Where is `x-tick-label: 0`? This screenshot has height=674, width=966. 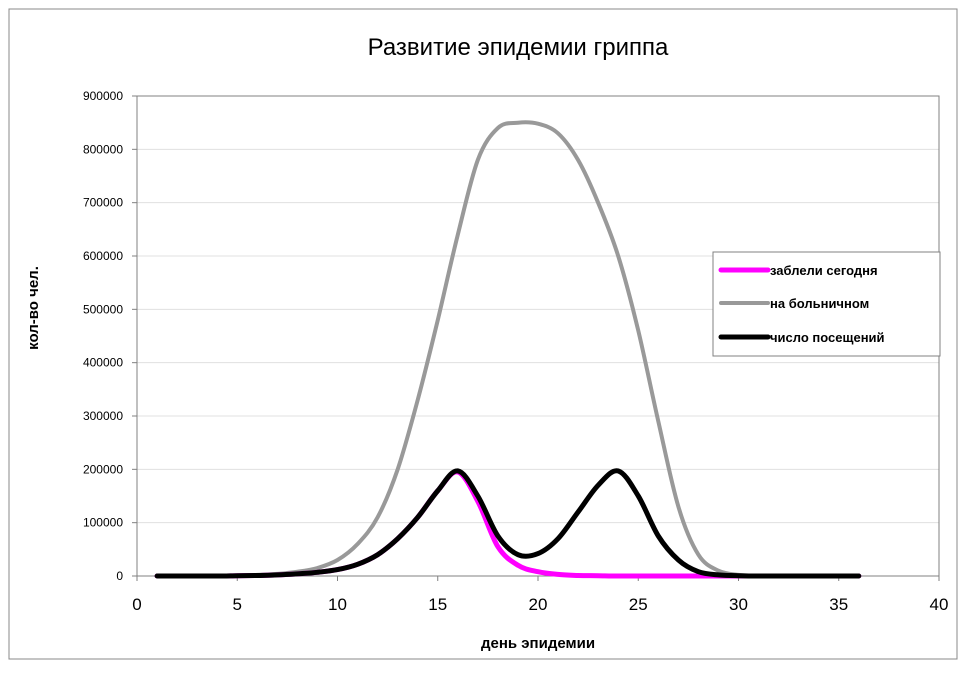 x-tick-label: 0 is located at coordinates (136, 604).